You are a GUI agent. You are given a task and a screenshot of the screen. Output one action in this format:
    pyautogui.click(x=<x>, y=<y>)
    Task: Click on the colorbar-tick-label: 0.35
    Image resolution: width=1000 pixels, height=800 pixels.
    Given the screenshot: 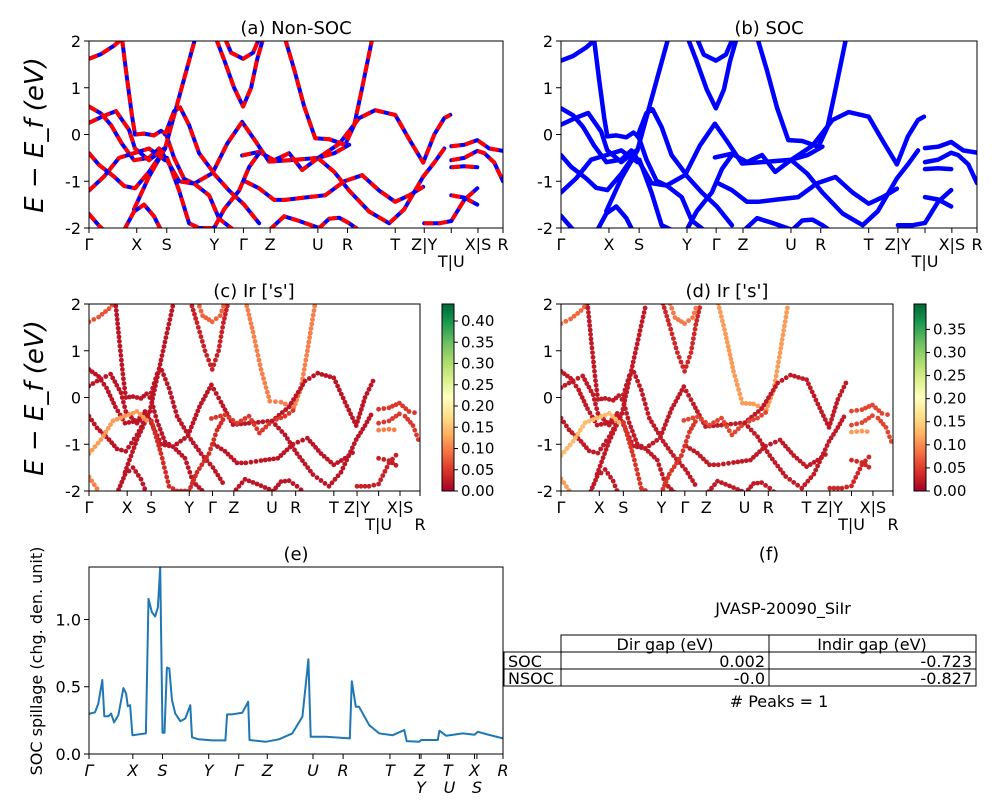 What is the action you would take?
    pyautogui.click(x=477, y=342)
    